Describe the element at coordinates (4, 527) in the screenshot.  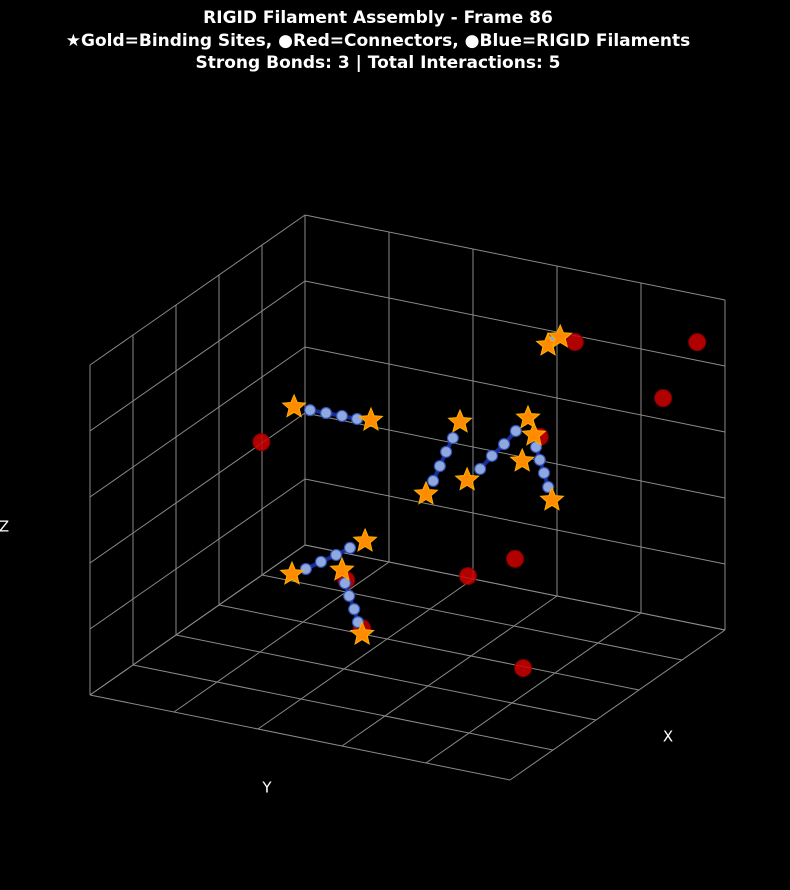
I see `z-axis-label: Z` at that location.